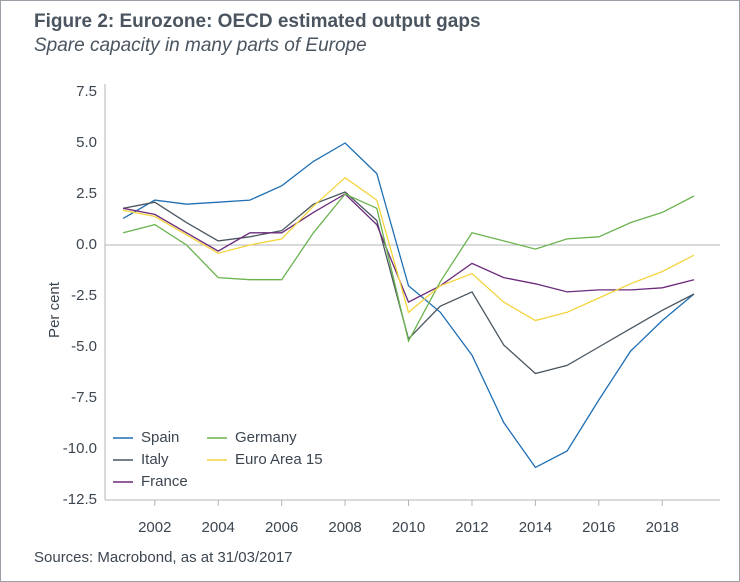  I want to click on source: Sources: Macrobond, as at 31/03/2017, so click(163, 557).